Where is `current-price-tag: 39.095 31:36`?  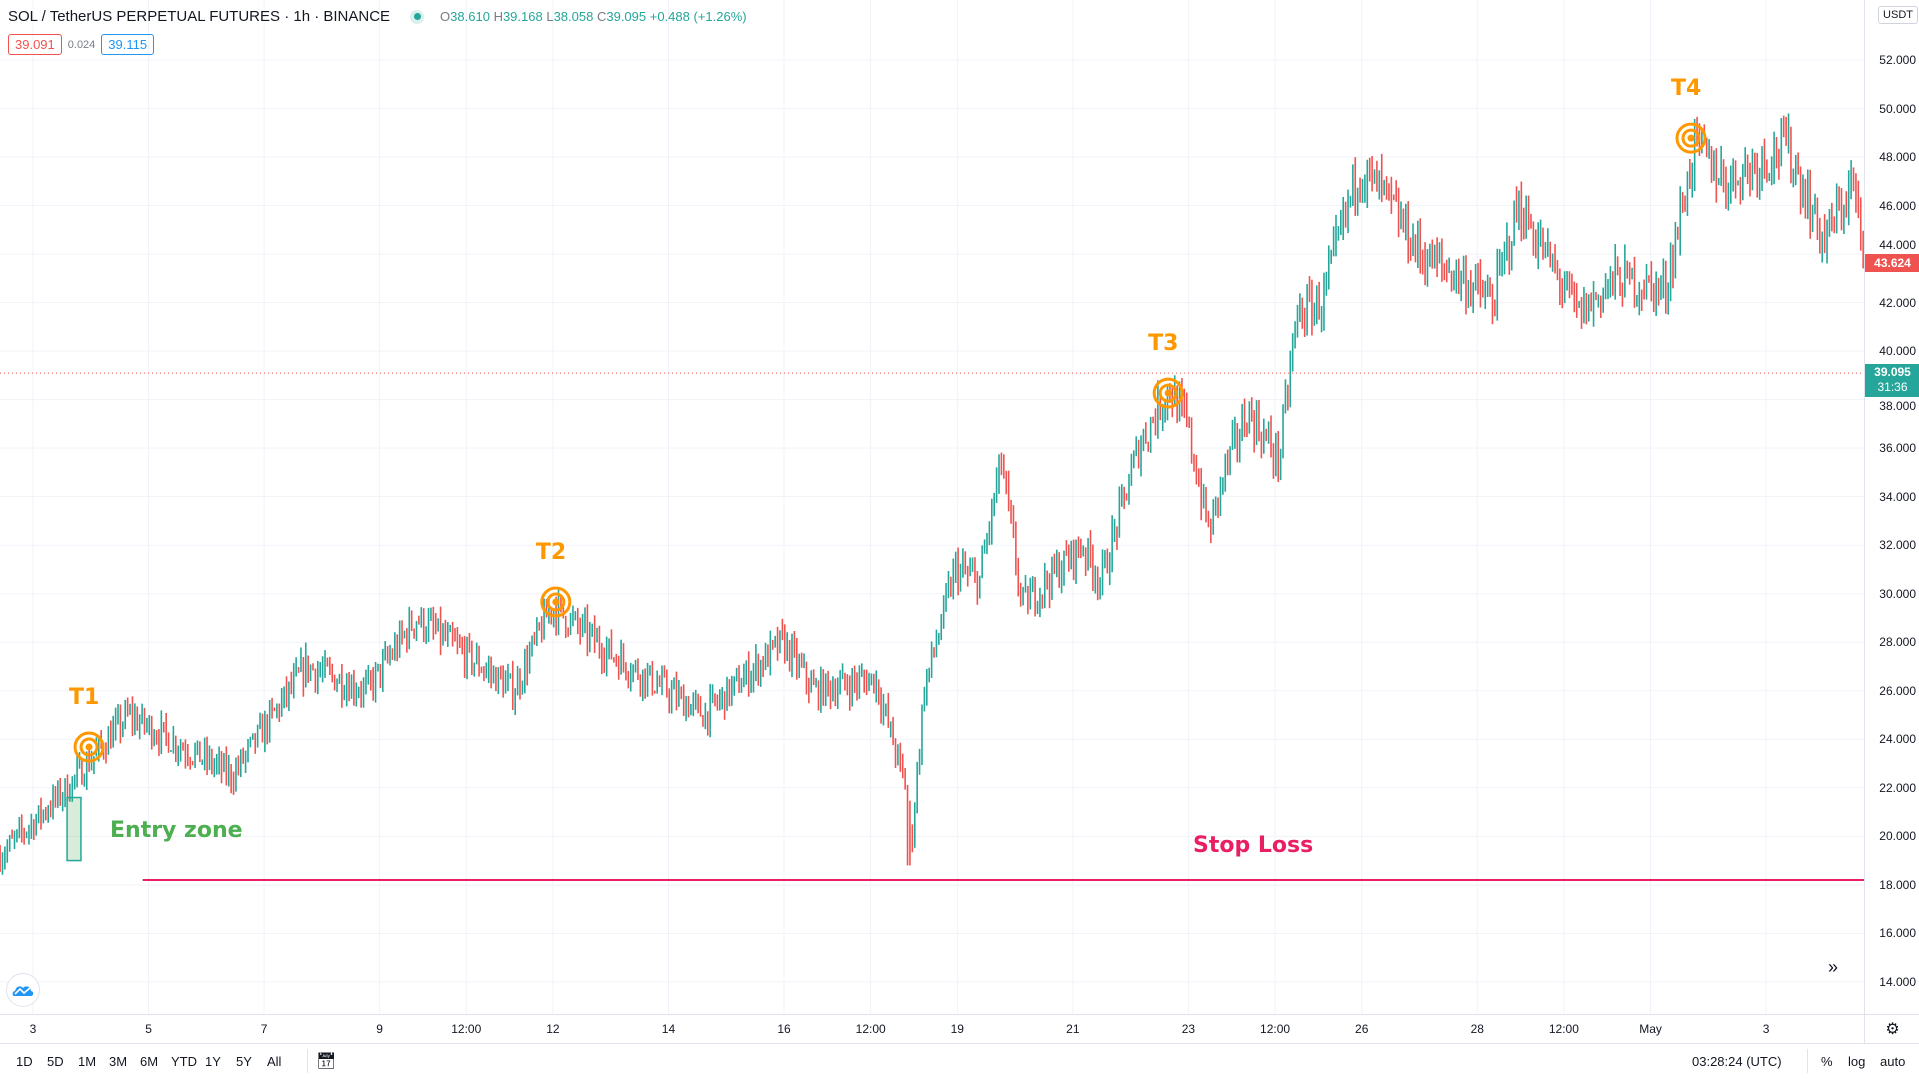 current-price-tag: 39.095 31:36 is located at coordinates (1892, 380).